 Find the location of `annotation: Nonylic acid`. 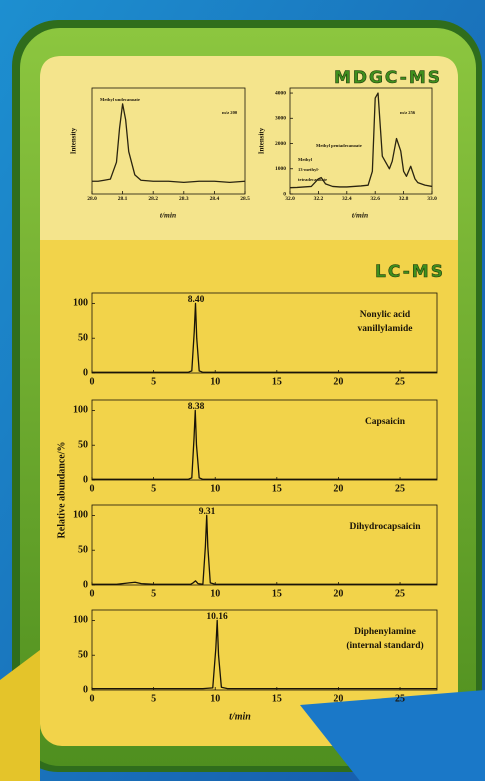

annotation: Nonylic acid is located at coordinates (385, 315).